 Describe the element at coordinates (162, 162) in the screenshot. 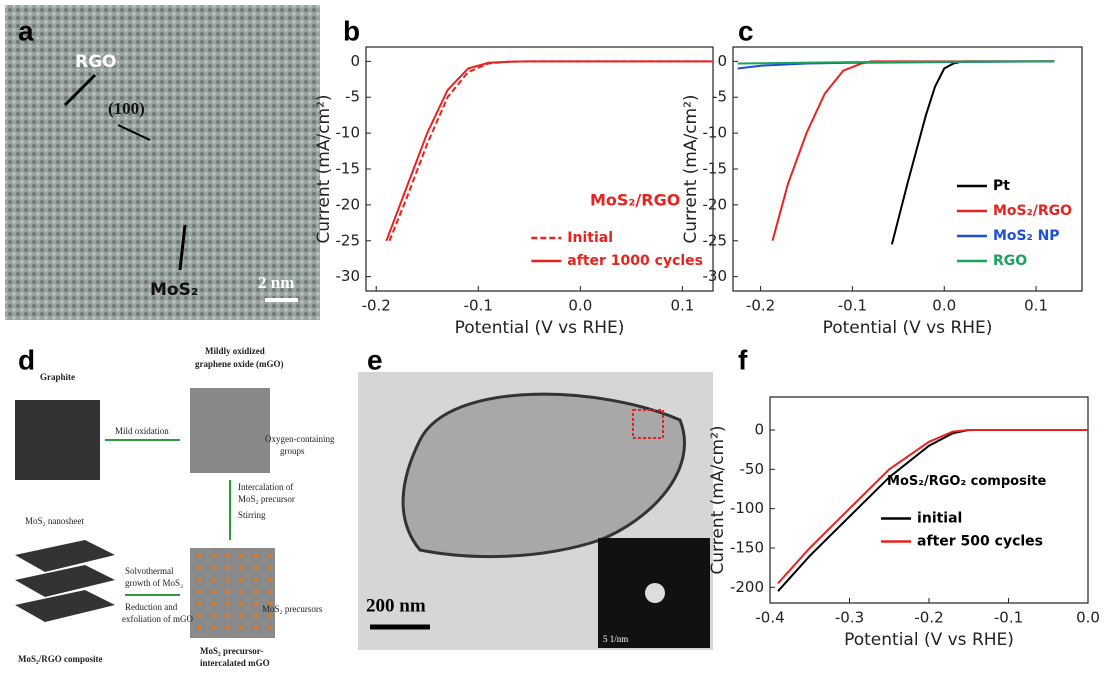

I see `tem-image` at that location.